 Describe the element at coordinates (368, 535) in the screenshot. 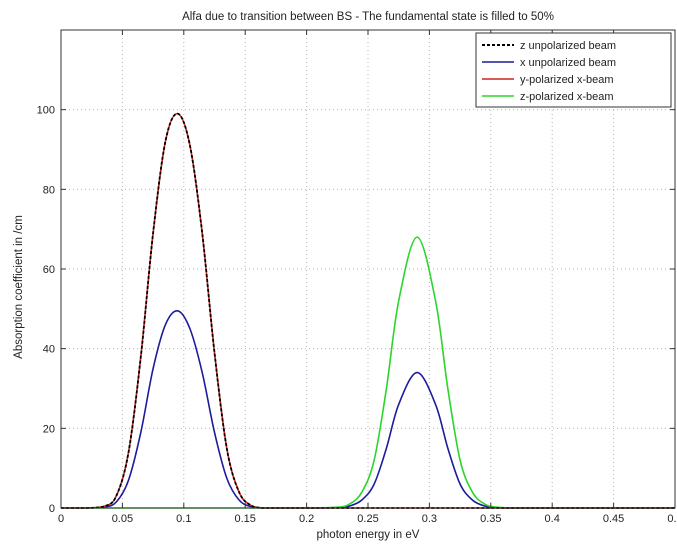

I see `x-axis-label: photon energy in eV` at that location.